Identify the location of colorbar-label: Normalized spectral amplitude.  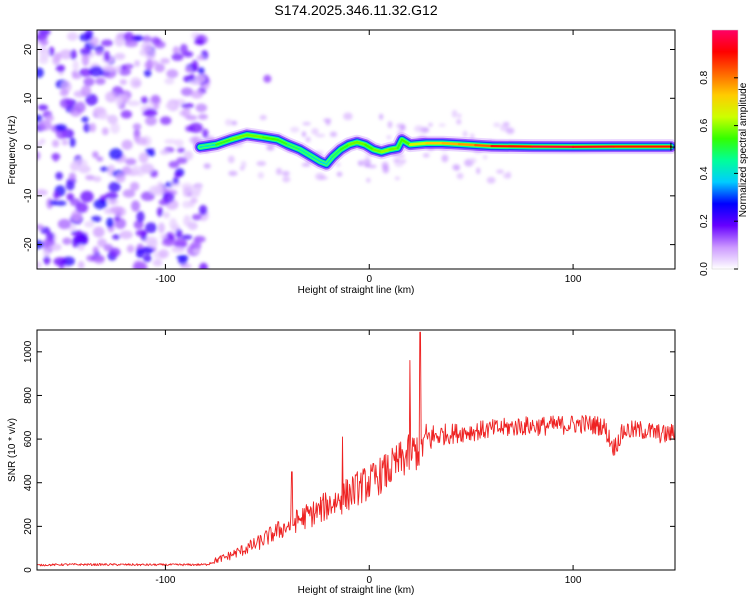
(743, 149).